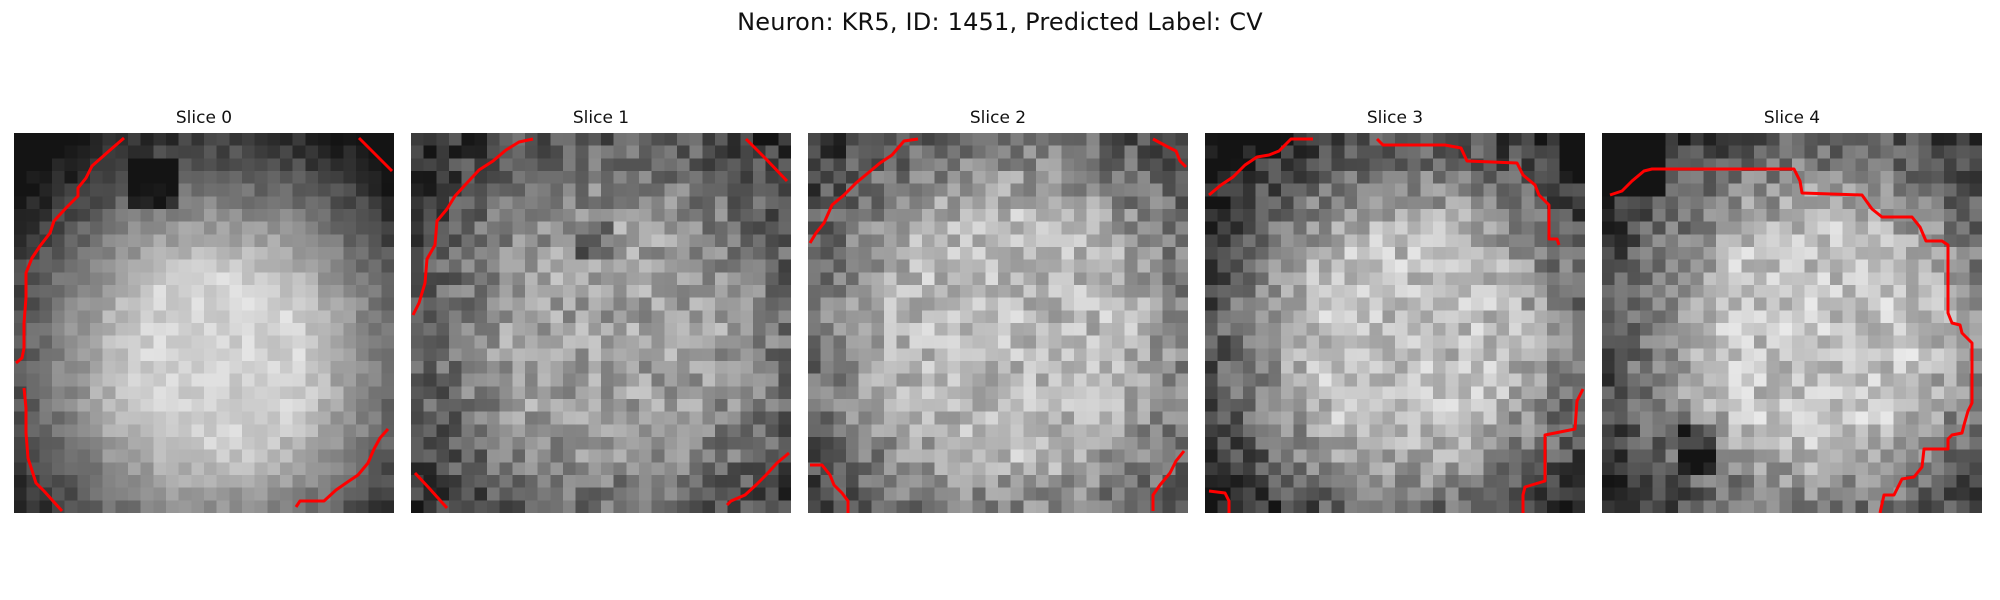  I want to click on slice-panel-3: Slice 3, so click(1395, 313).